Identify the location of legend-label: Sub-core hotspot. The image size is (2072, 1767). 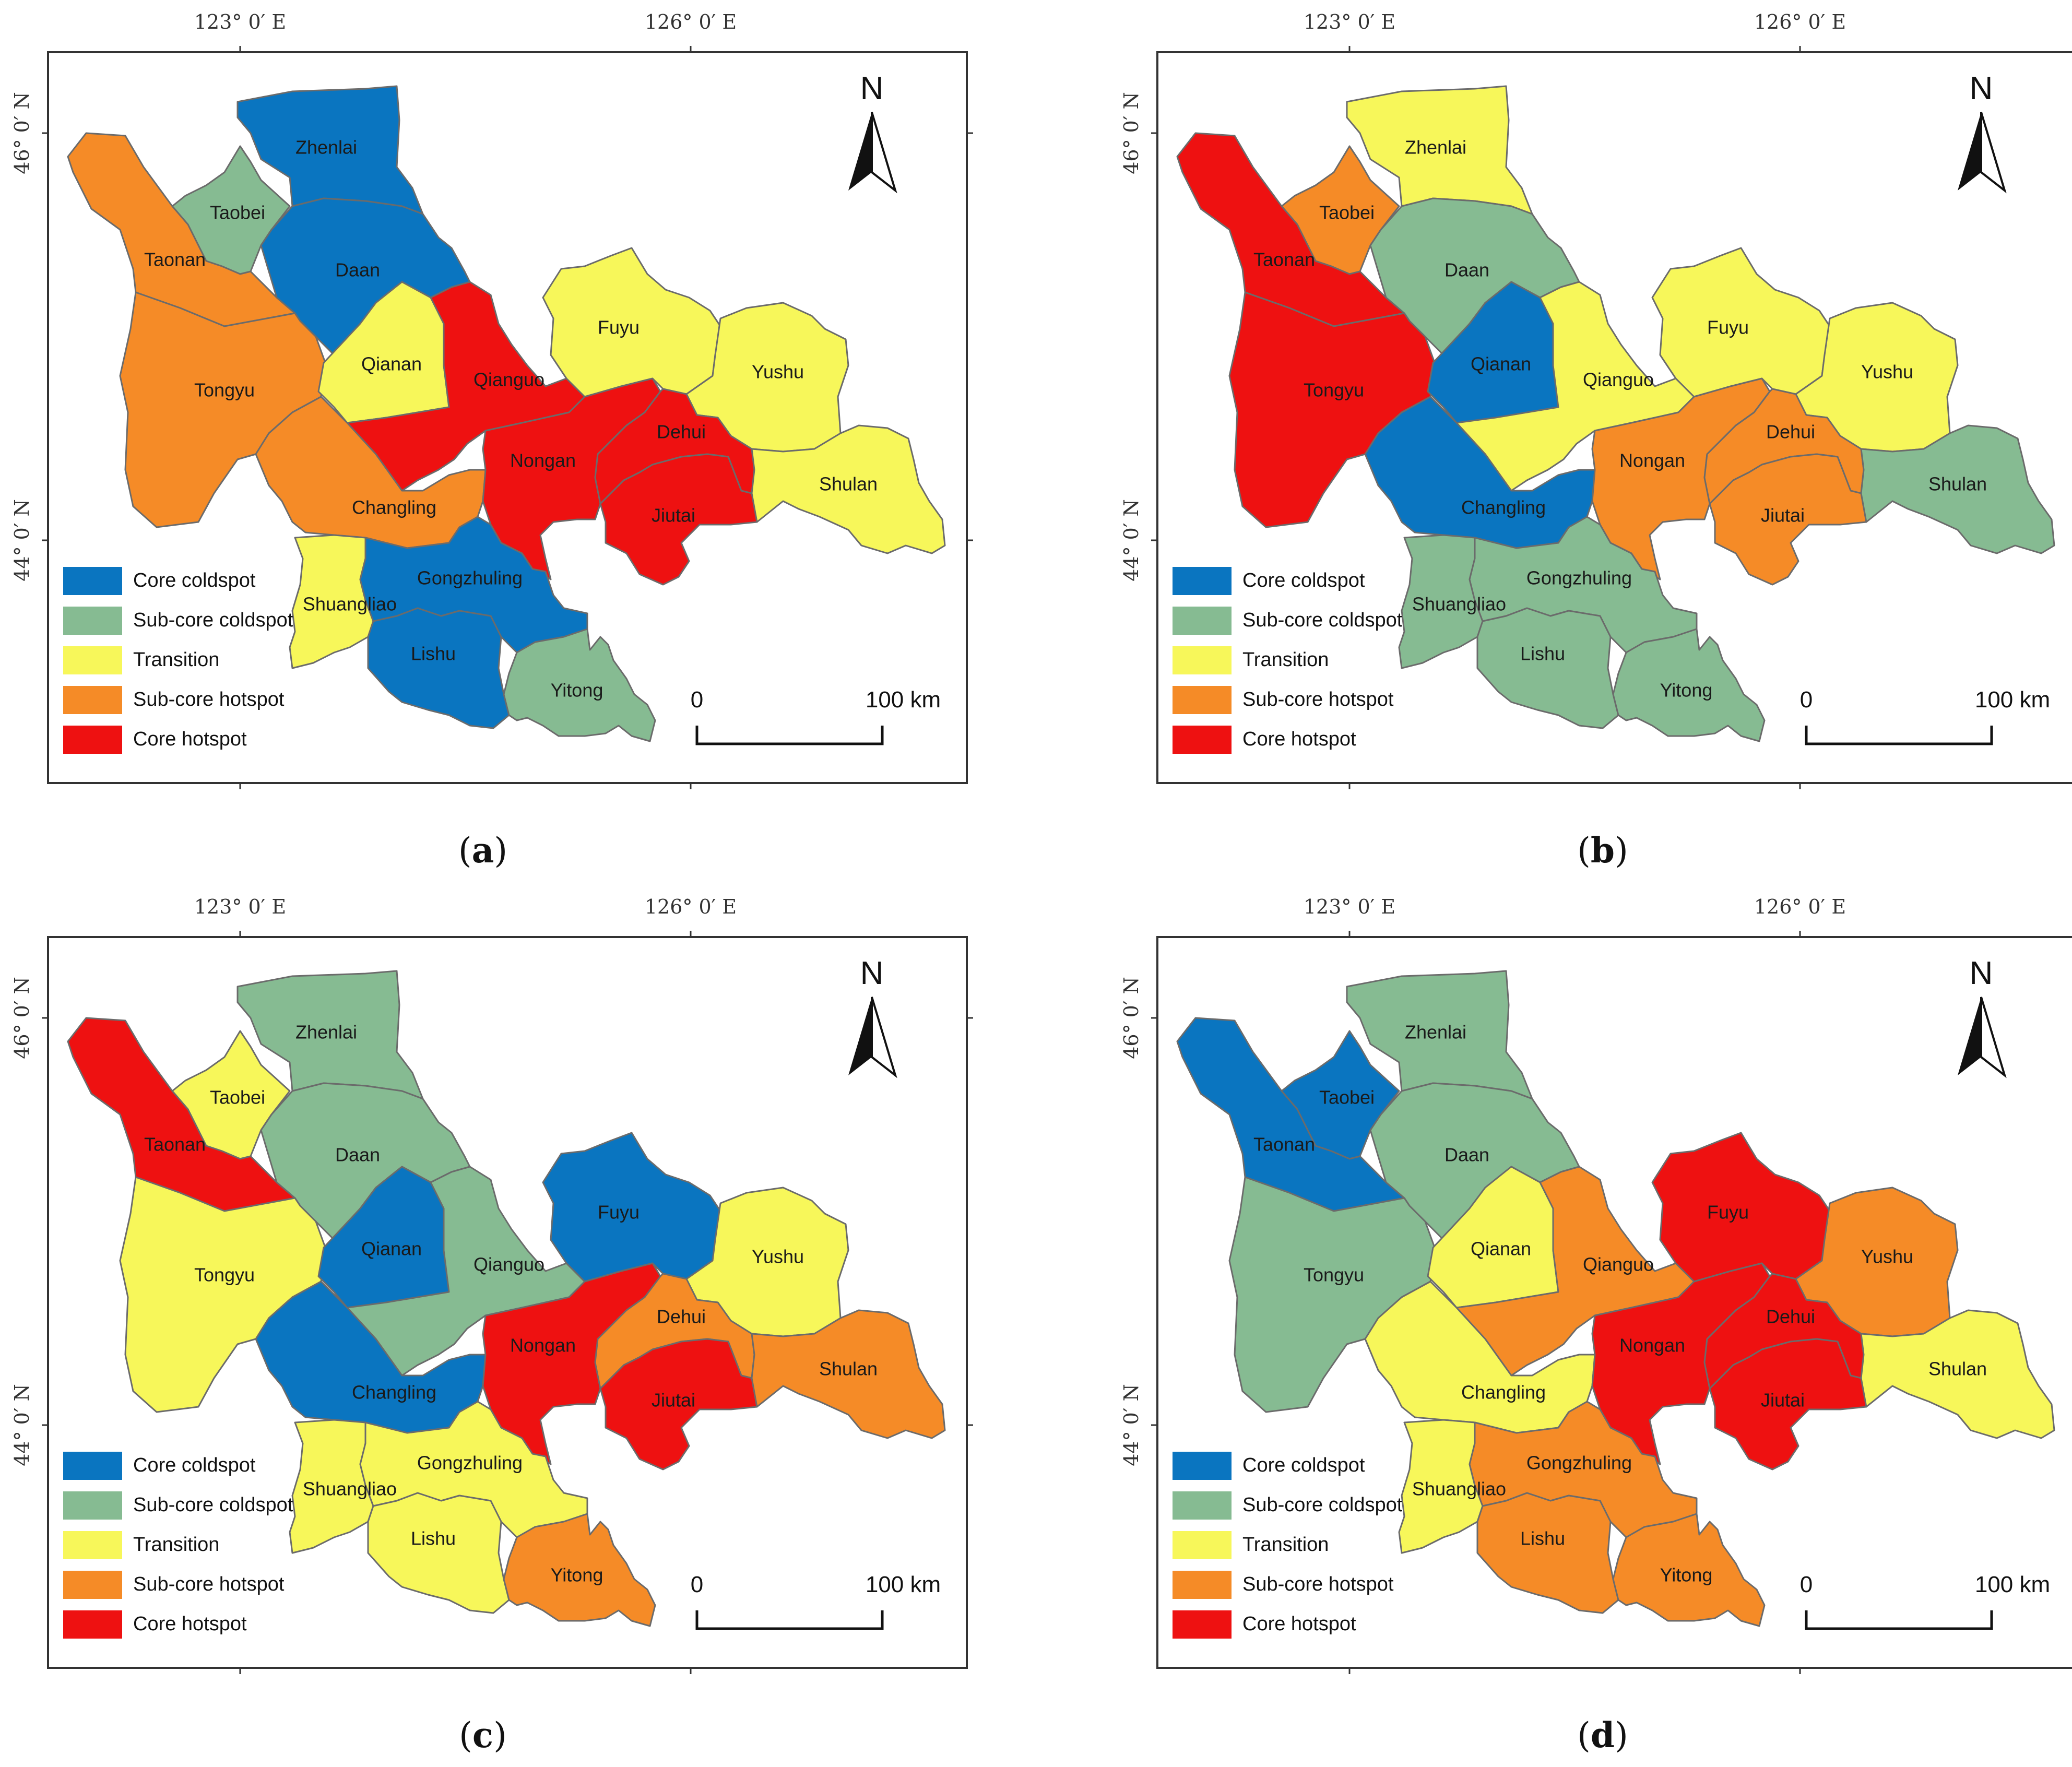
(1318, 1584).